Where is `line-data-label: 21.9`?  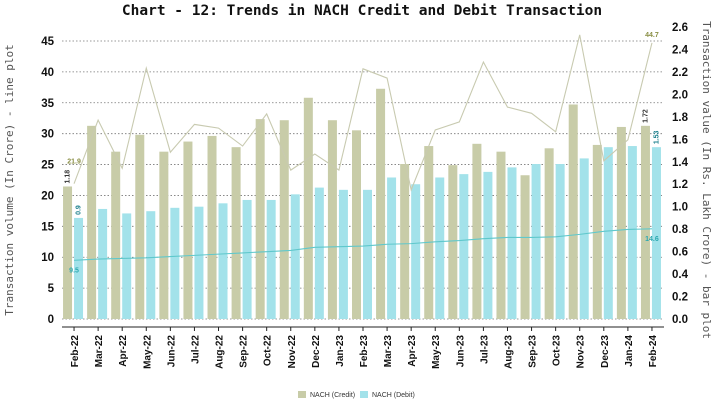
line-data-label: 21.9 is located at coordinates (74, 161).